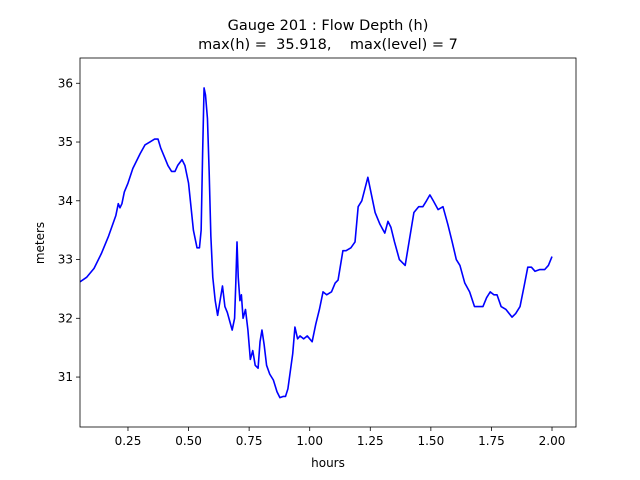 This screenshot has width=640, height=480. I want to click on y-tick-label: 34, so click(65, 201).